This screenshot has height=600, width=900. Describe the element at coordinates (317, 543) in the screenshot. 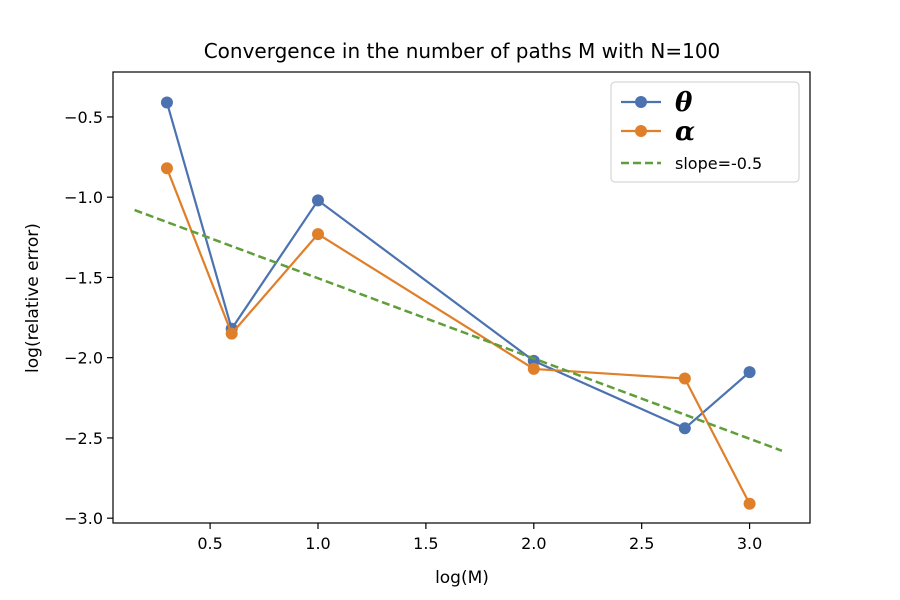

I see `x-tick-label: 1.0` at that location.